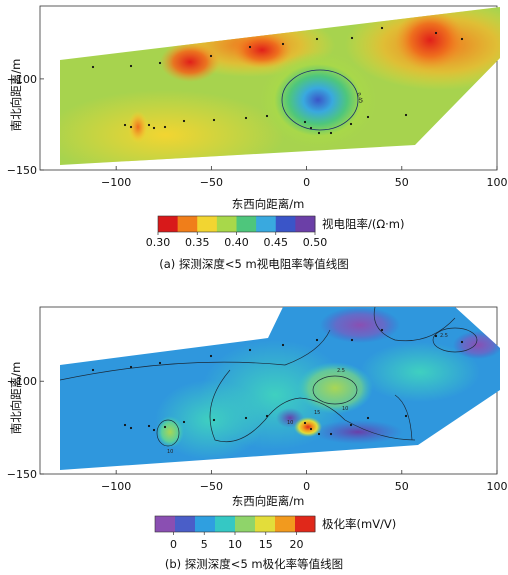  I want to click on colorbar-tick-label: 0.35, so click(197, 242).